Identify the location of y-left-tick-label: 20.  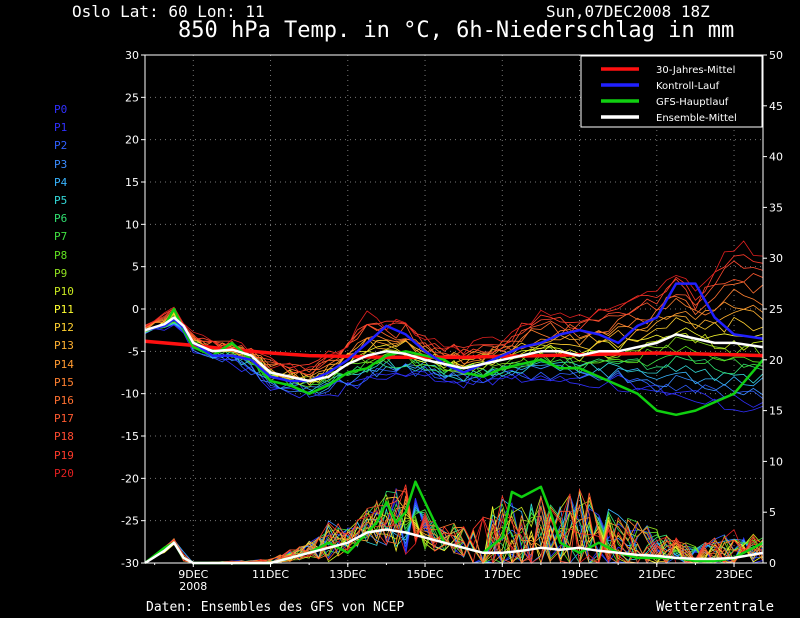
(132, 140).